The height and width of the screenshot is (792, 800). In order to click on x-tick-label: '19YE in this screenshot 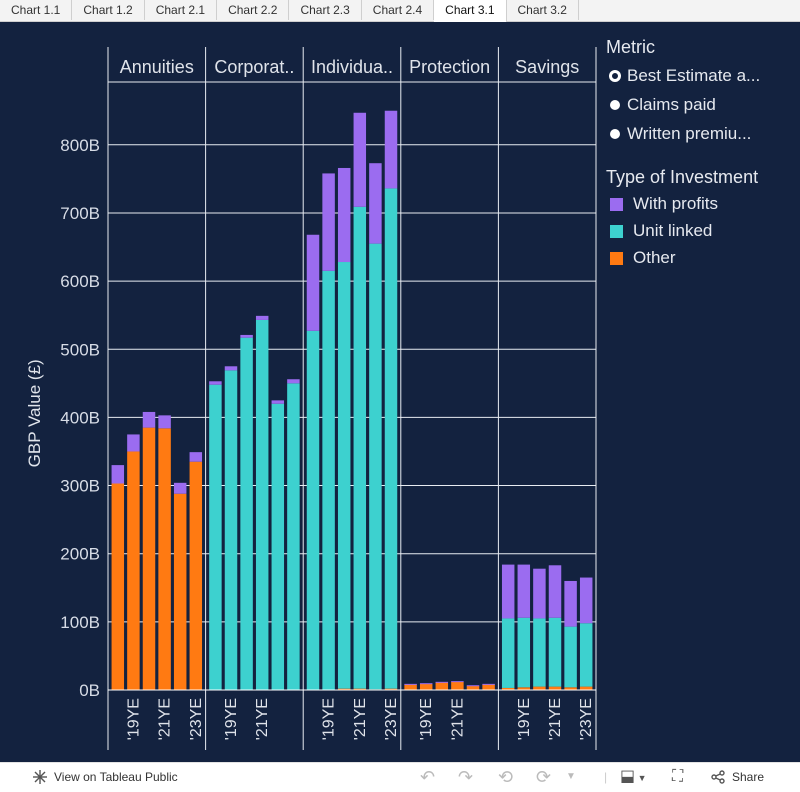, I will do `click(524, 719)`.